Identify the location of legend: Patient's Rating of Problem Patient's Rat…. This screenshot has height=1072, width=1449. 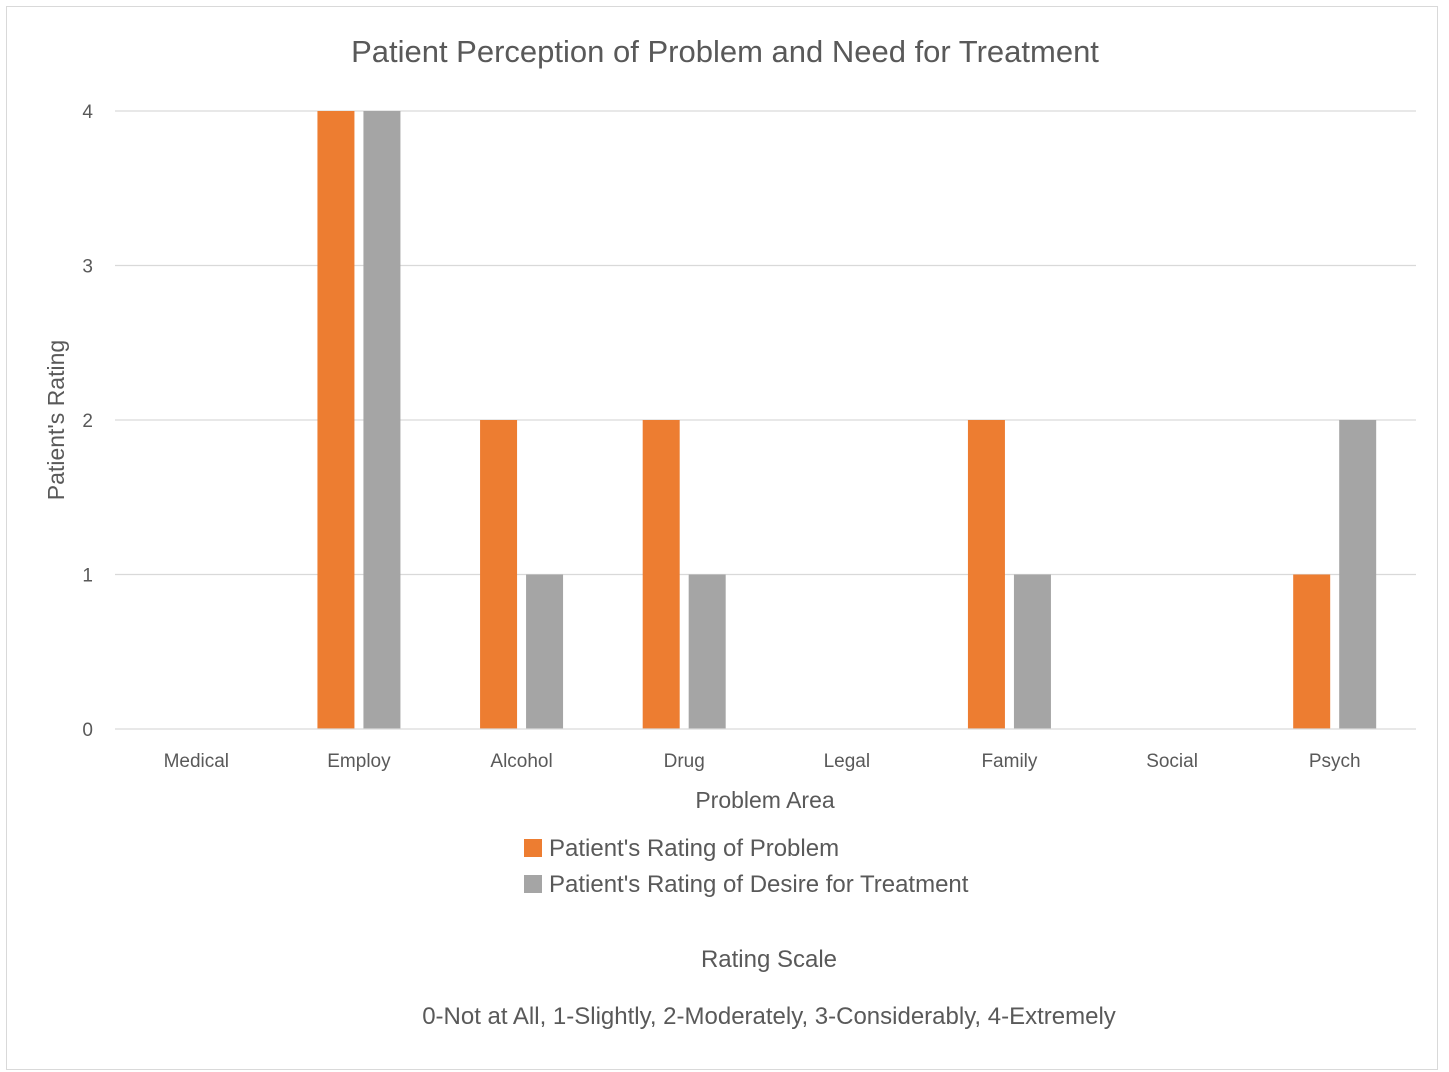
(746, 866).